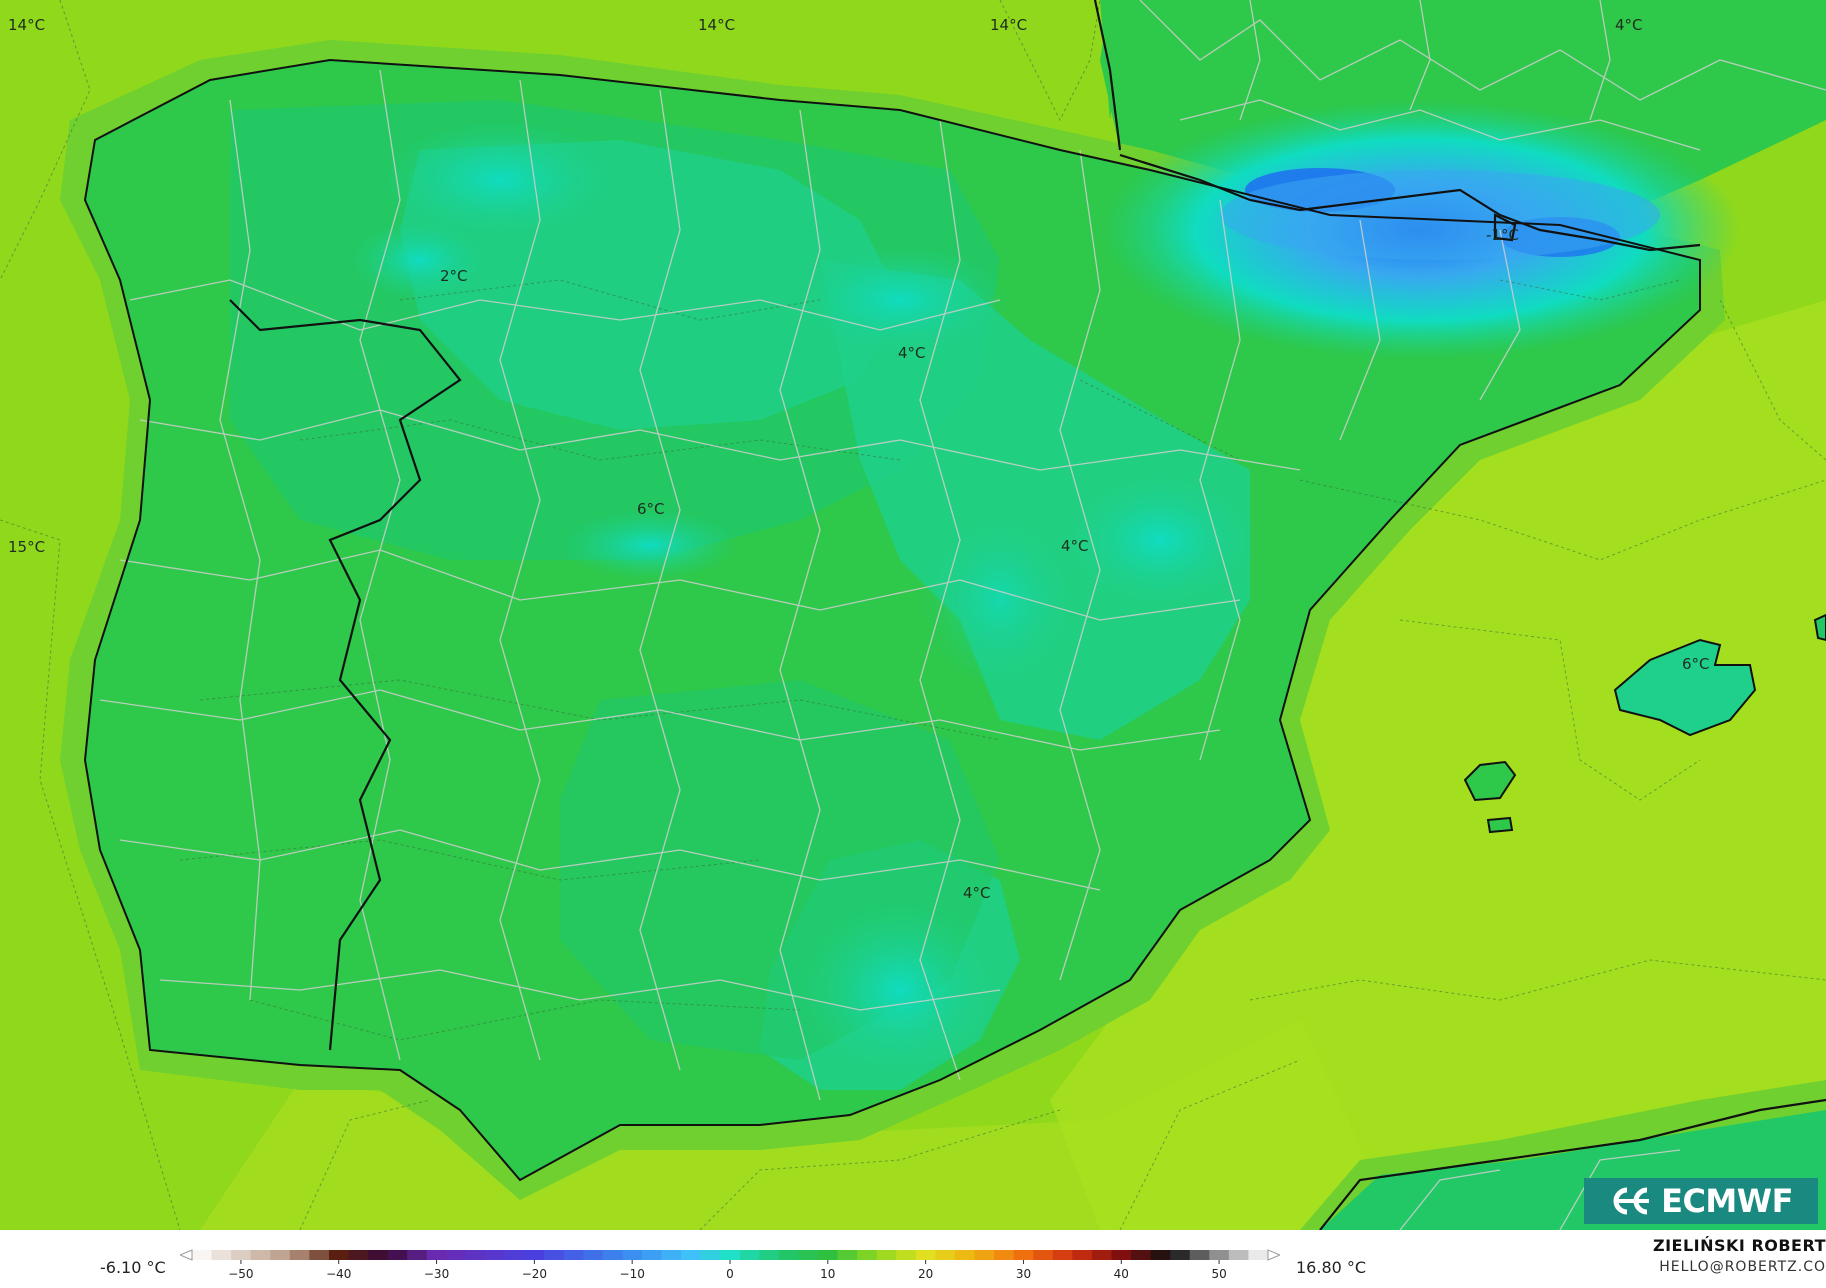 This screenshot has height=1288, width=1826. Describe the element at coordinates (133, 1267) in the screenshot. I see `colorbar-min-label: -6.10 °C` at that location.